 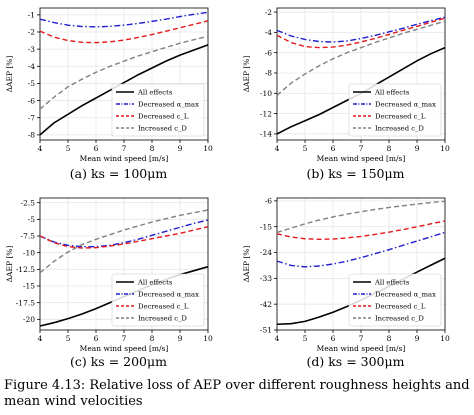 I want to click on series-line-all, so click(x=124, y=90).